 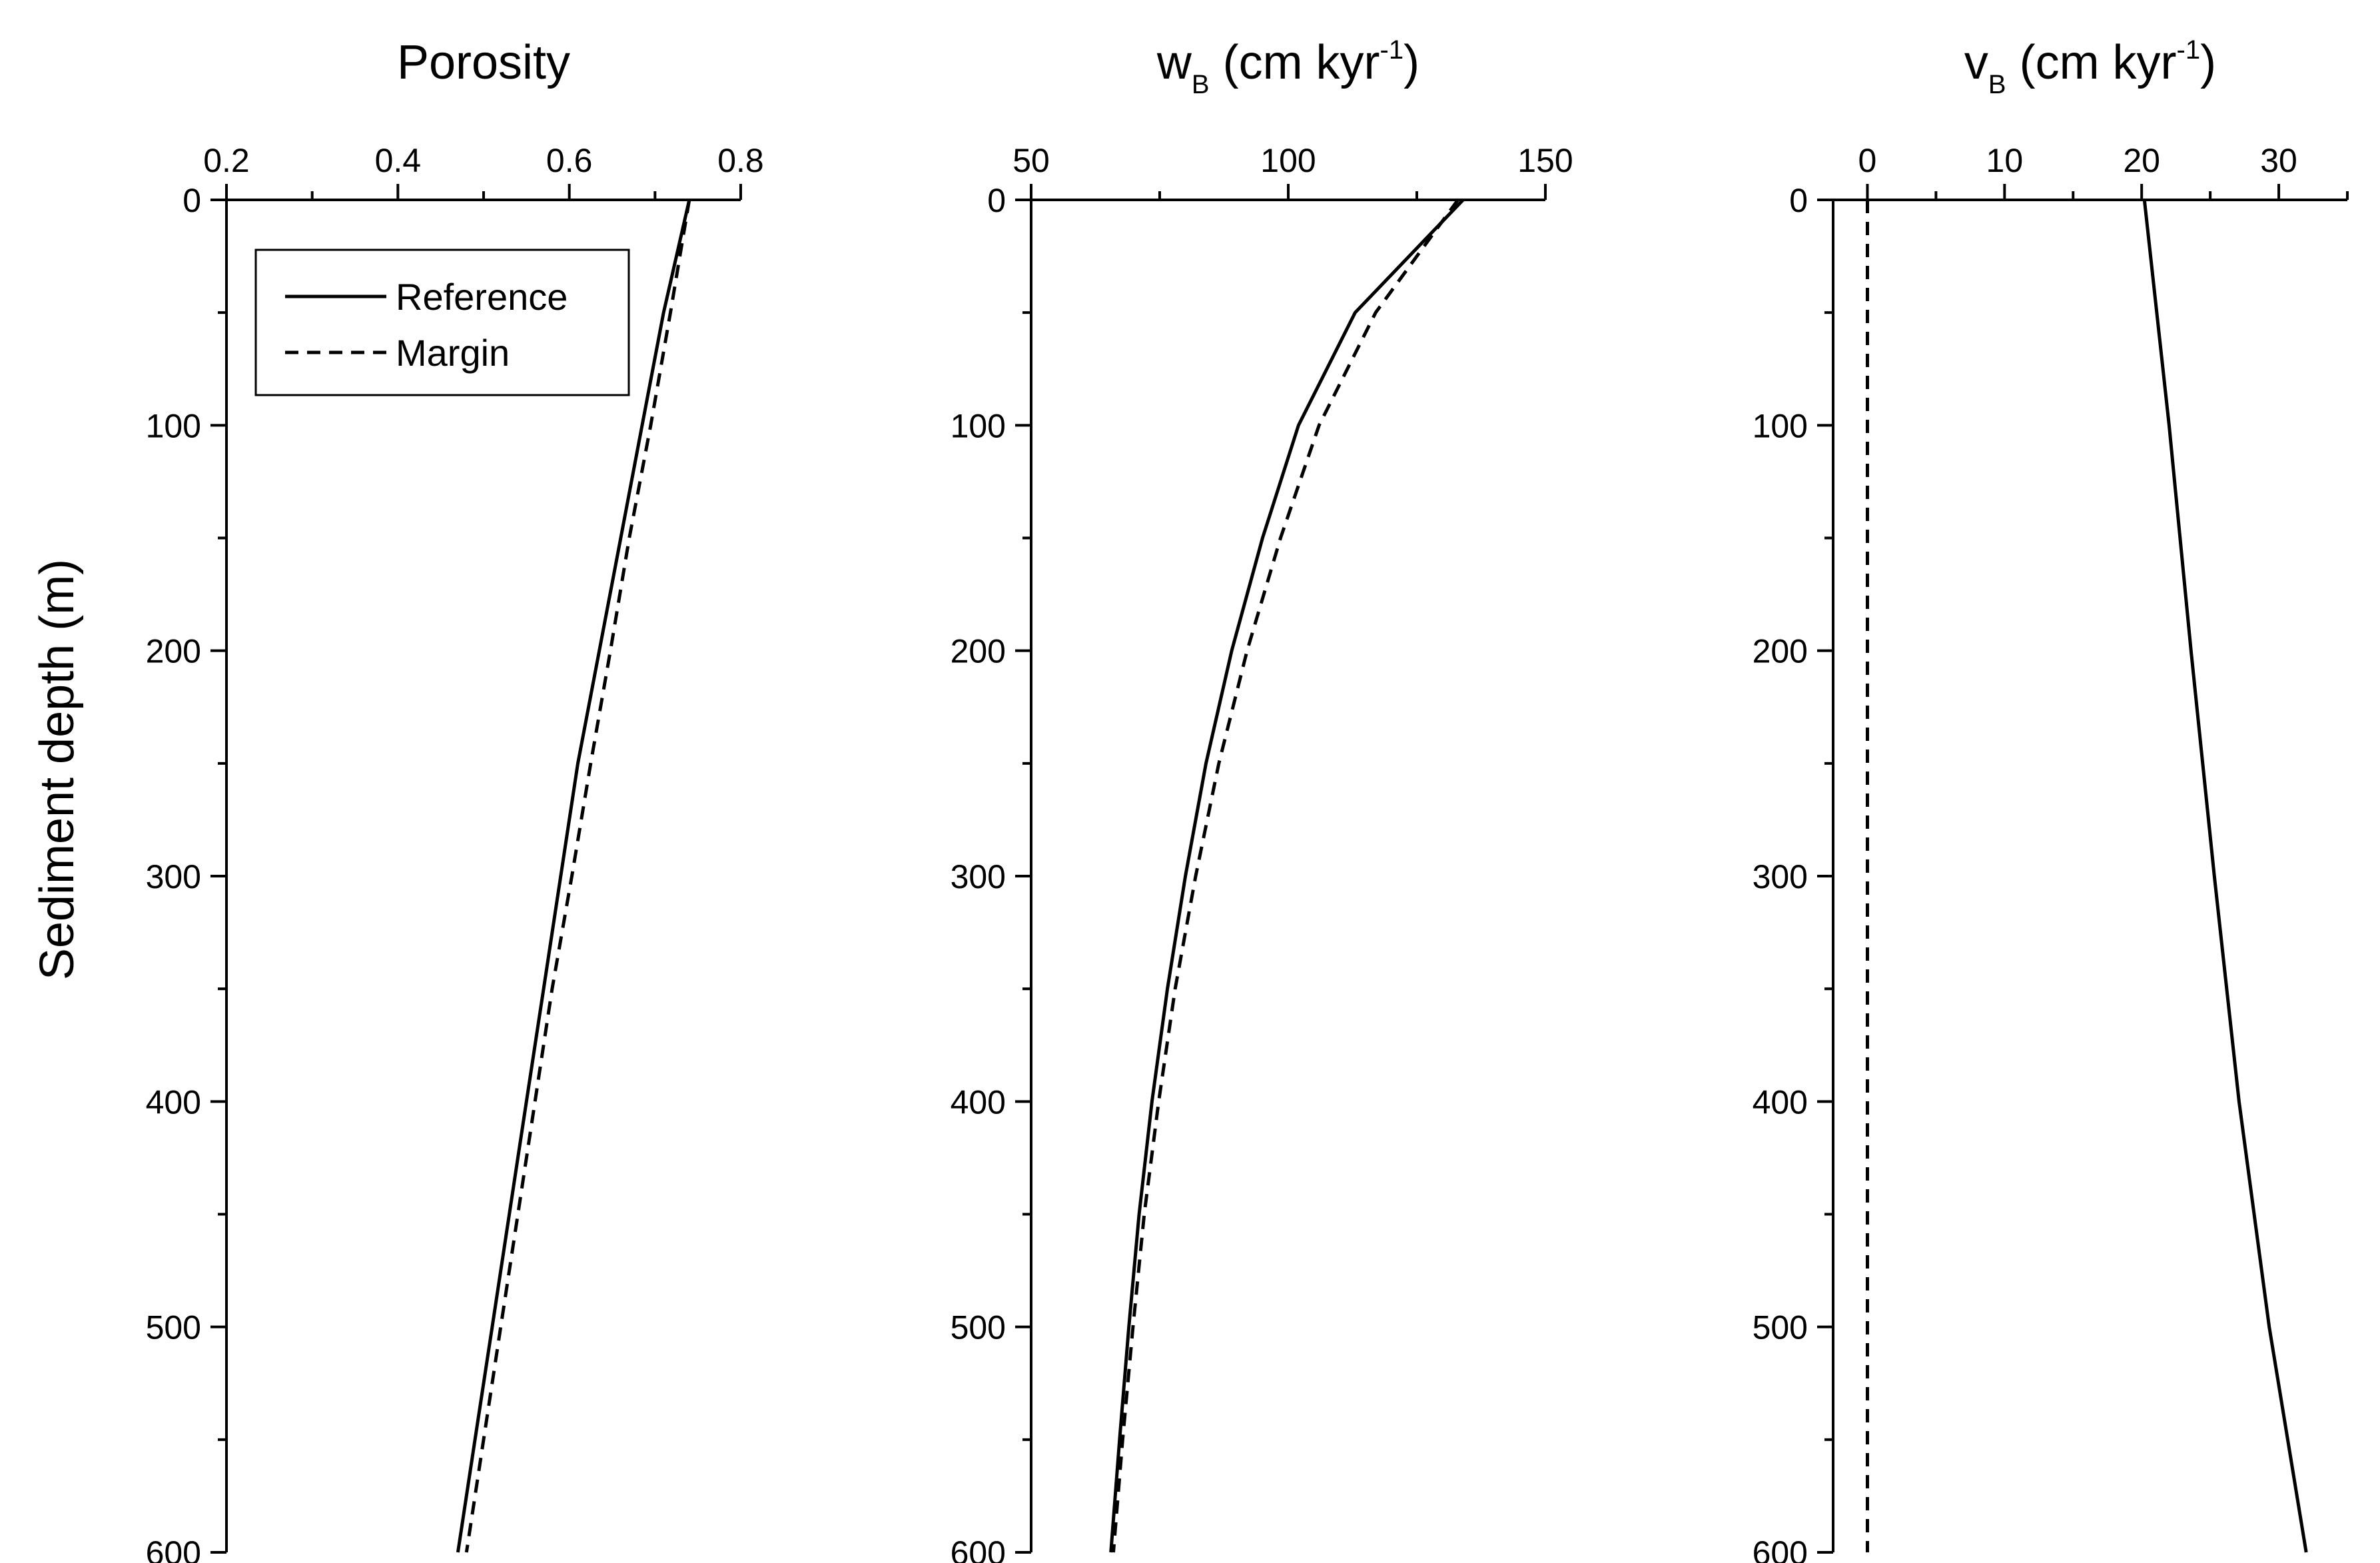 I want to click on legend-box, so click(x=442, y=322).